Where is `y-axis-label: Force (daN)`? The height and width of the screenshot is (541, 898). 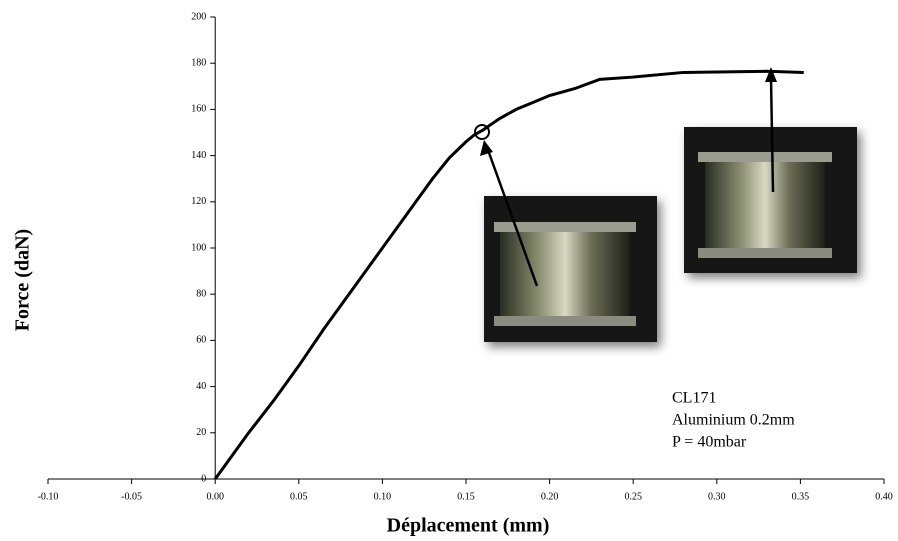
y-axis-label: Force (daN) is located at coordinates (23, 280).